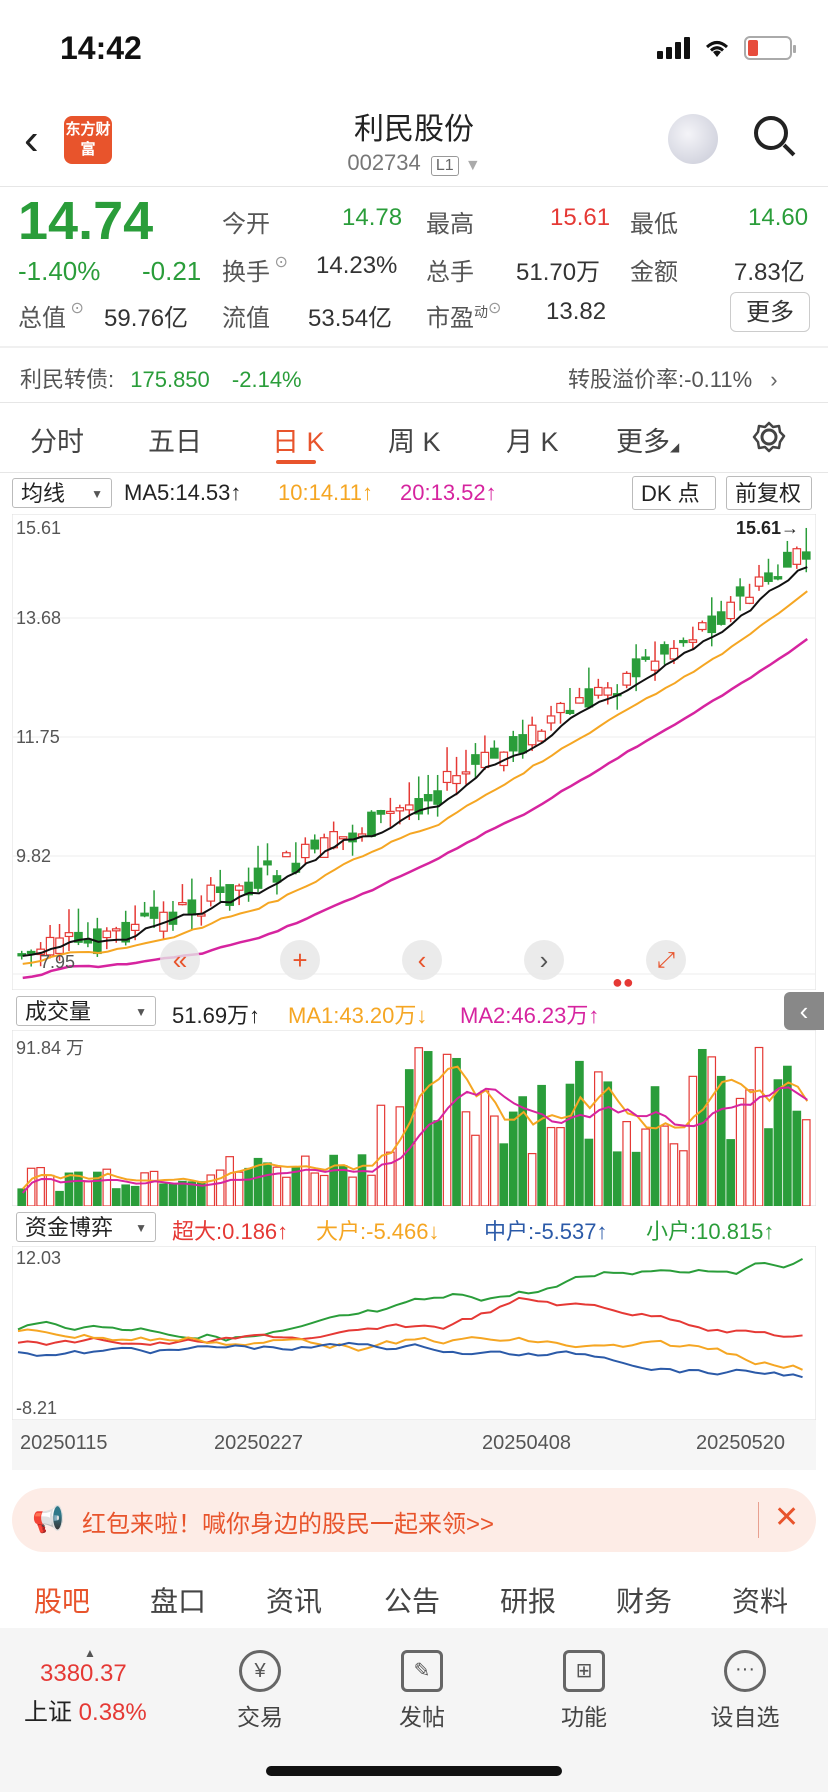 This screenshot has width=828, height=1792. What do you see at coordinates (666, 960) in the screenshot?
I see `fullscreen-icon: ⤢` at bounding box center [666, 960].